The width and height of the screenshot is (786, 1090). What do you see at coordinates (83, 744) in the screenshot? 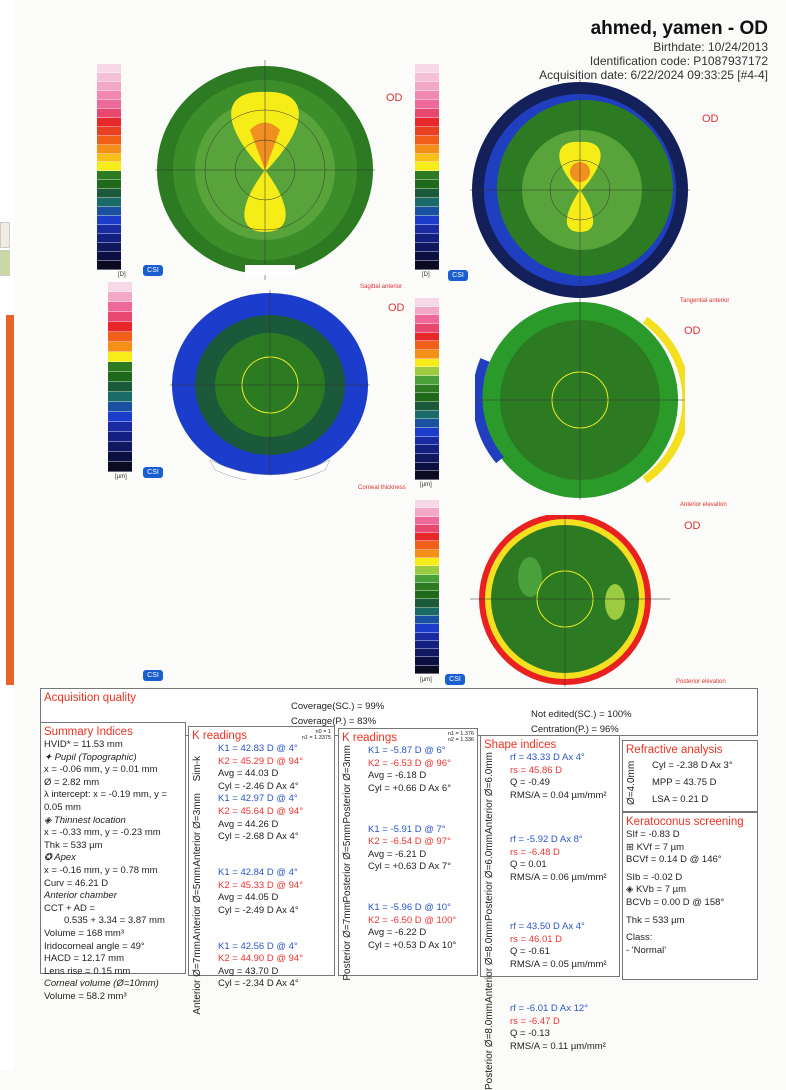
I see `summary-line: HVID* = 11.53 mm` at bounding box center [83, 744].